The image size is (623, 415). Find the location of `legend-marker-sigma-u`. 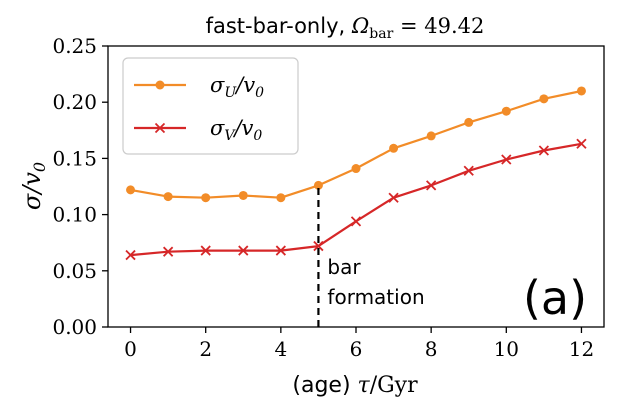

legend-marker-sigma-u is located at coordinates (160, 85).